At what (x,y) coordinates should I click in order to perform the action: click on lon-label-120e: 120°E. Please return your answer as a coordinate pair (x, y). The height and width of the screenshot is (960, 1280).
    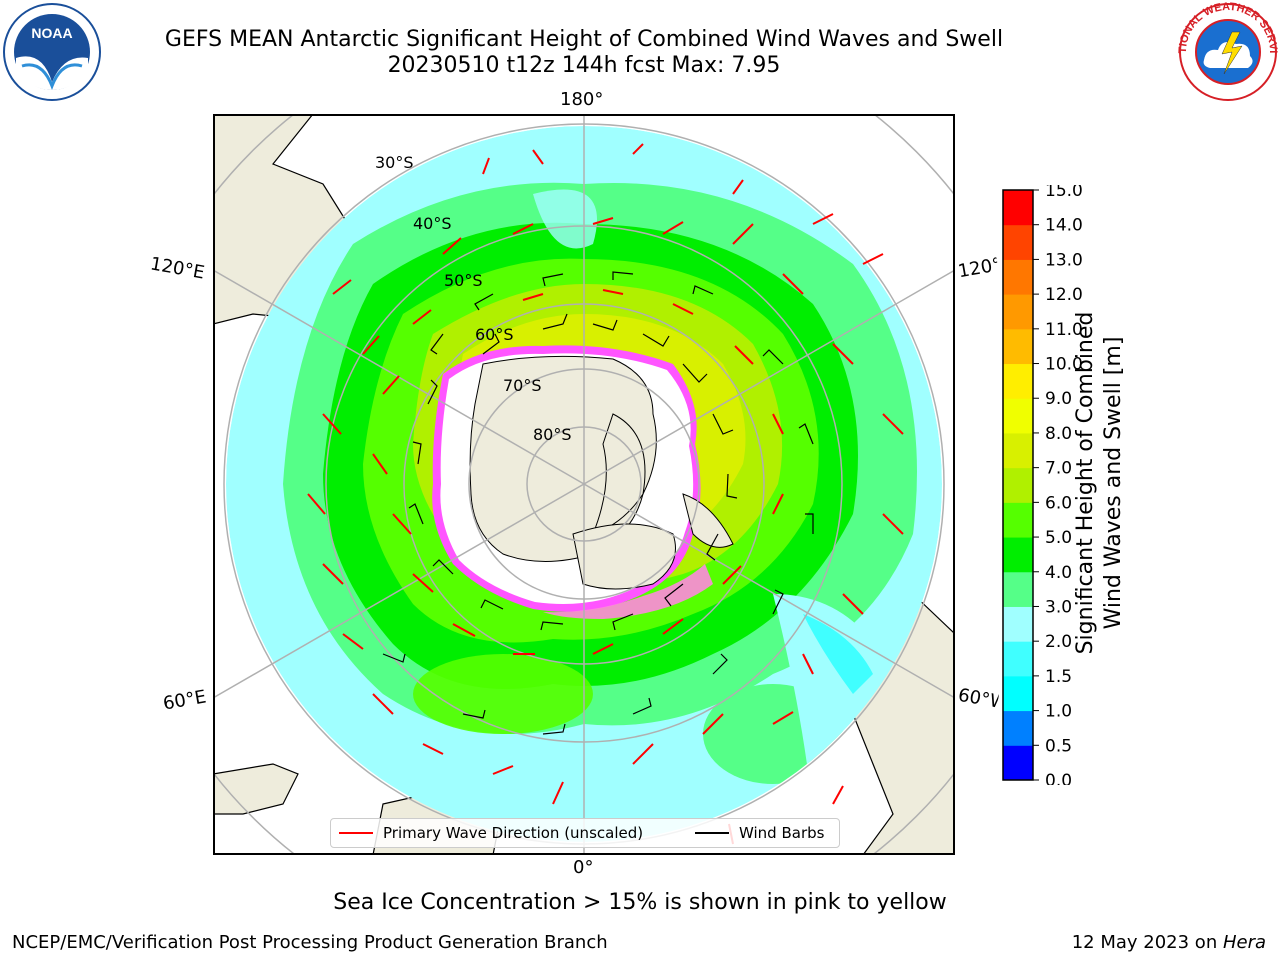
    Looking at the image, I should click on (177, 268).